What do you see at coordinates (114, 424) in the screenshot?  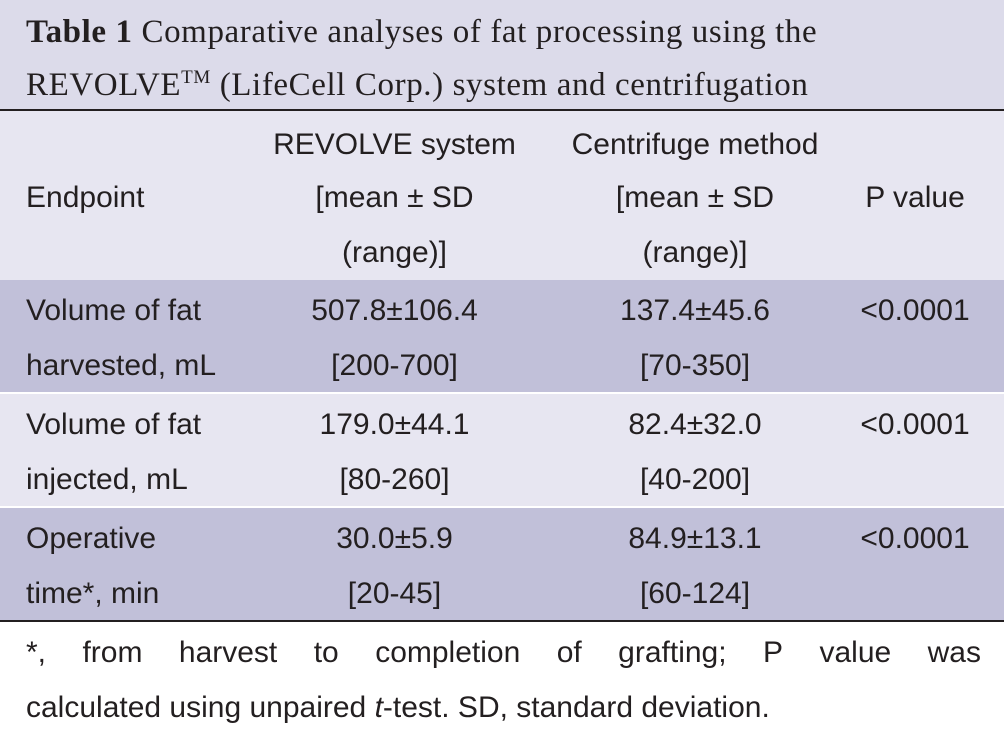 I see `row2-endpoint-l1: Volume of fat` at bounding box center [114, 424].